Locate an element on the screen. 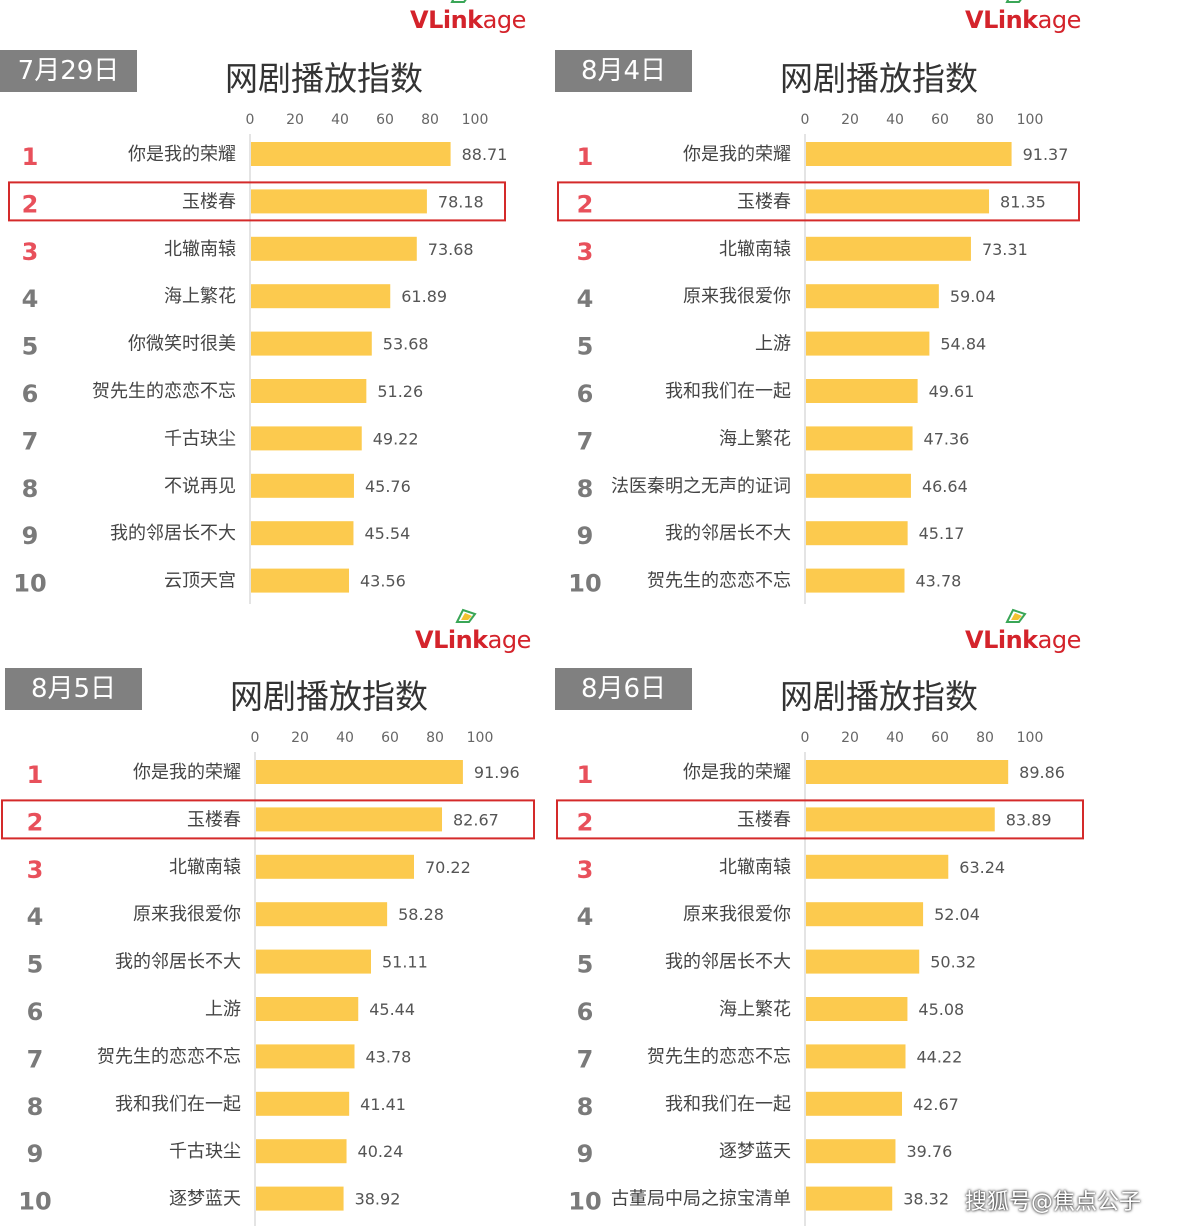  data-label: 49.61 is located at coordinates (952, 391).